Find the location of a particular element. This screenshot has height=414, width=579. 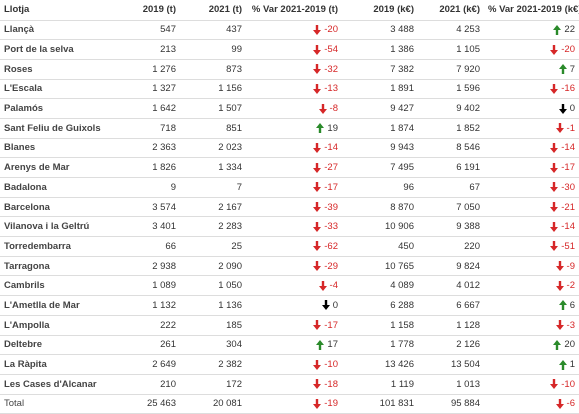

table-cell: 9 824 is located at coordinates (451, 266).